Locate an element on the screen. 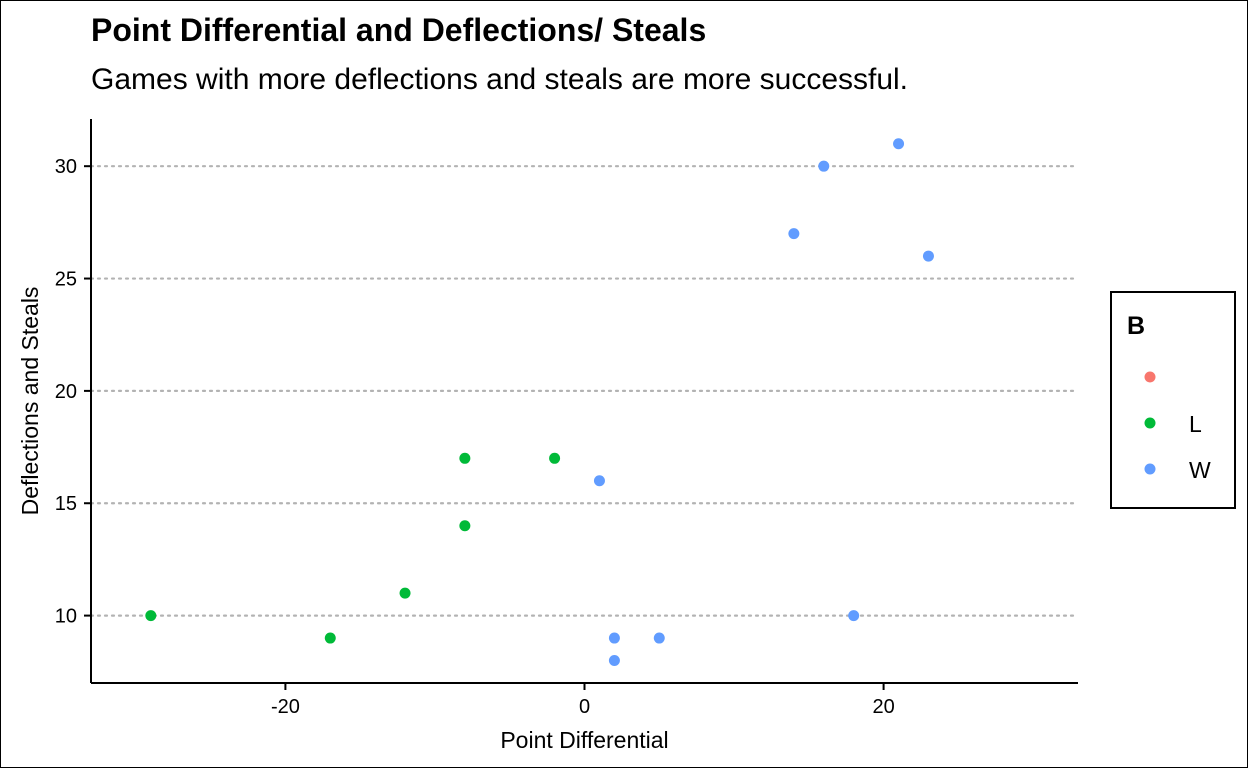 This screenshot has height=769, width=1248. x-axis-title: Point Differential is located at coordinates (584, 740).